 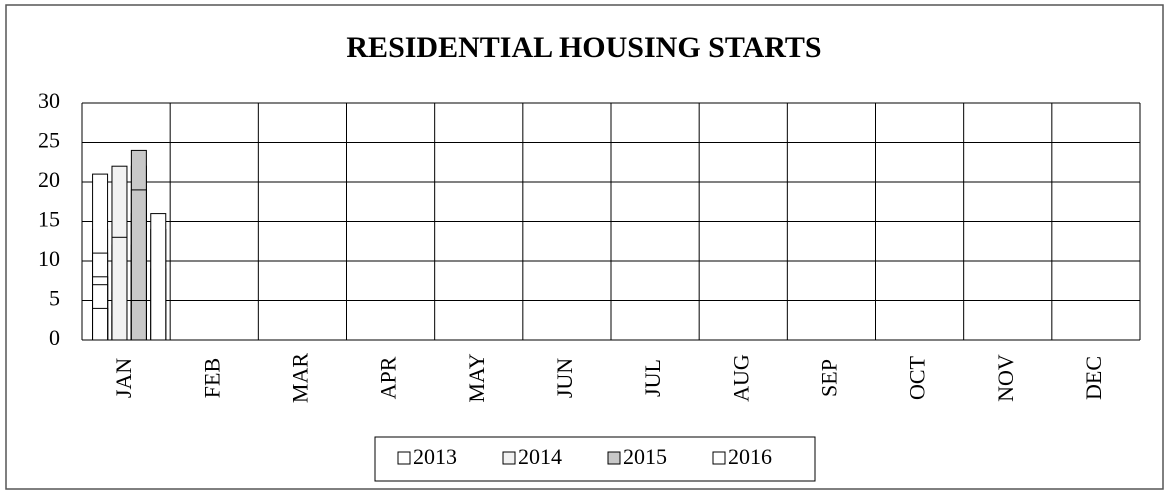 I want to click on x-tick-label: OCT, so click(x=917, y=377).